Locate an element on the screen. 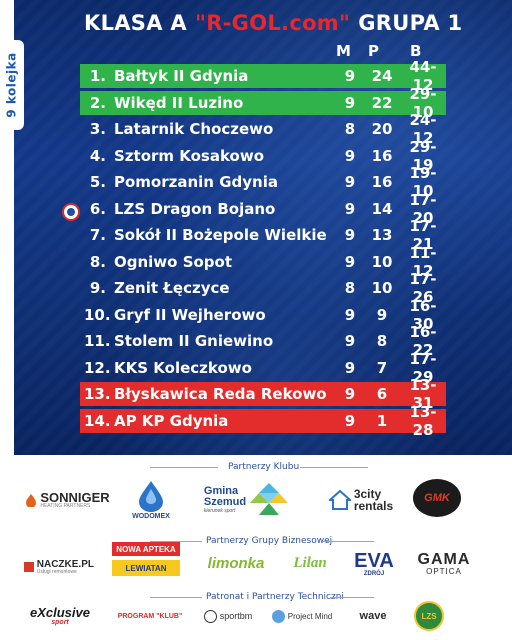 The image size is (512, 640). row-goals: 13-31 is located at coordinates (423, 394).